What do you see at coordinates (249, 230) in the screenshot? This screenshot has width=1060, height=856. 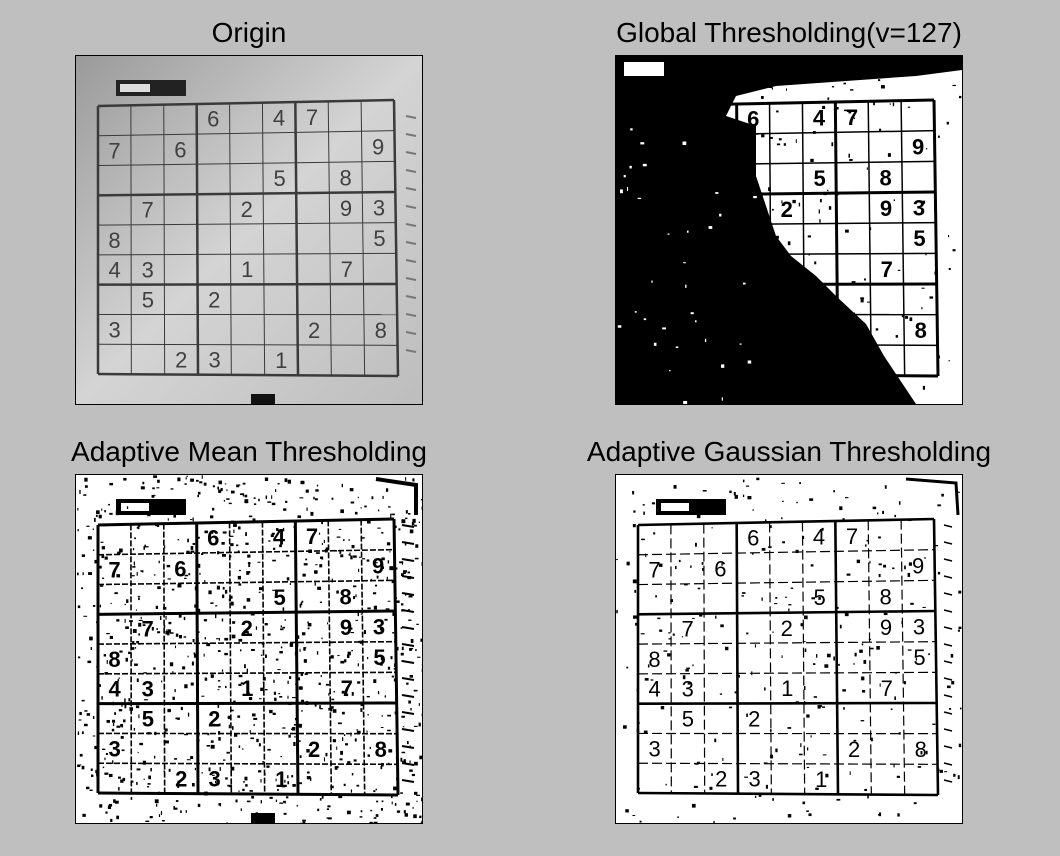 I see `origin-image: 6 4 77 6 95 87 2 9 38 54 3 1 75 23 2 82 3 1` at bounding box center [249, 230].